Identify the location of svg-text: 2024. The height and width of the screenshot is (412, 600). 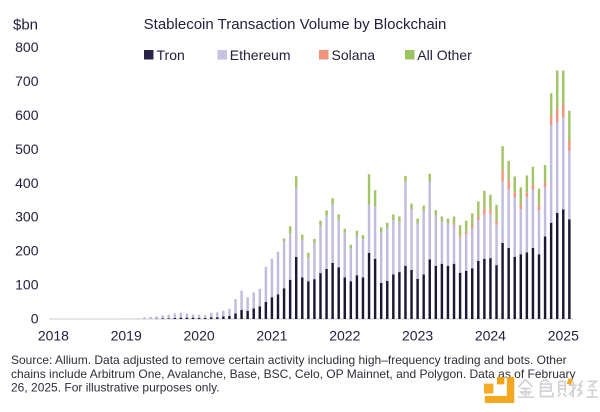
(490, 336).